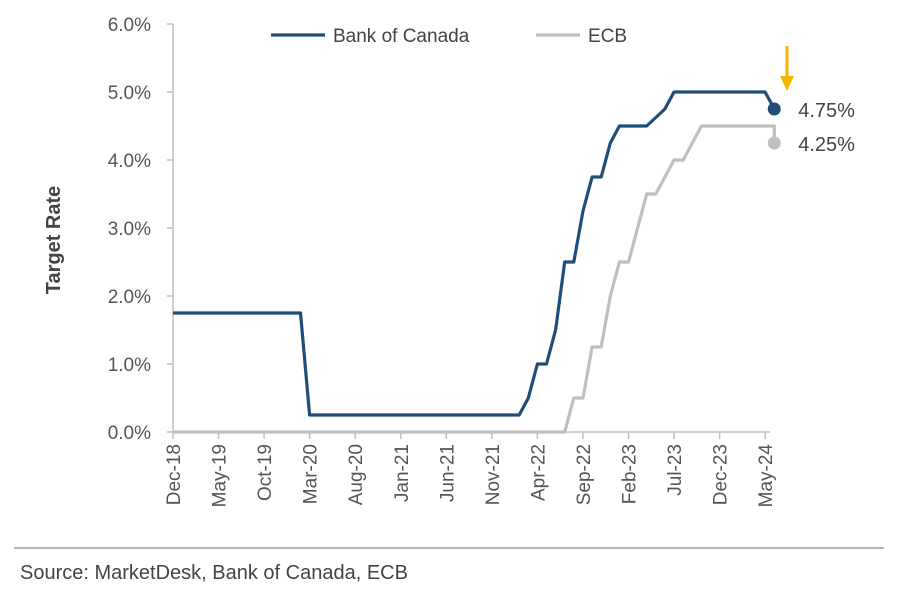 Image resolution: width=897 pixels, height=597 pixels. What do you see at coordinates (538, 472) in the screenshot?
I see `x-tick-label: Apr-22` at bounding box center [538, 472].